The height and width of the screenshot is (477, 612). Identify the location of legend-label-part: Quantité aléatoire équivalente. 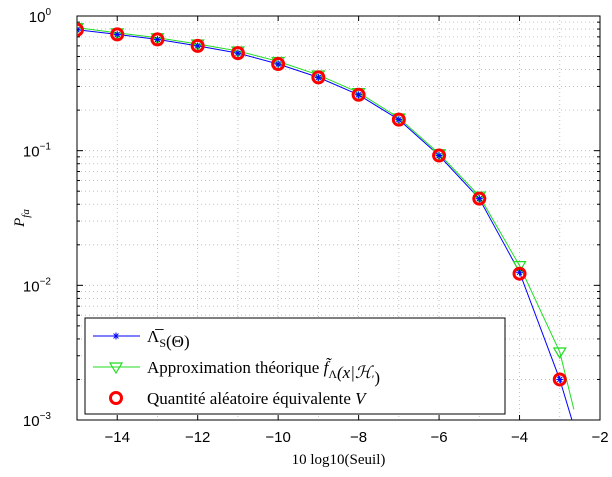
(251, 398).